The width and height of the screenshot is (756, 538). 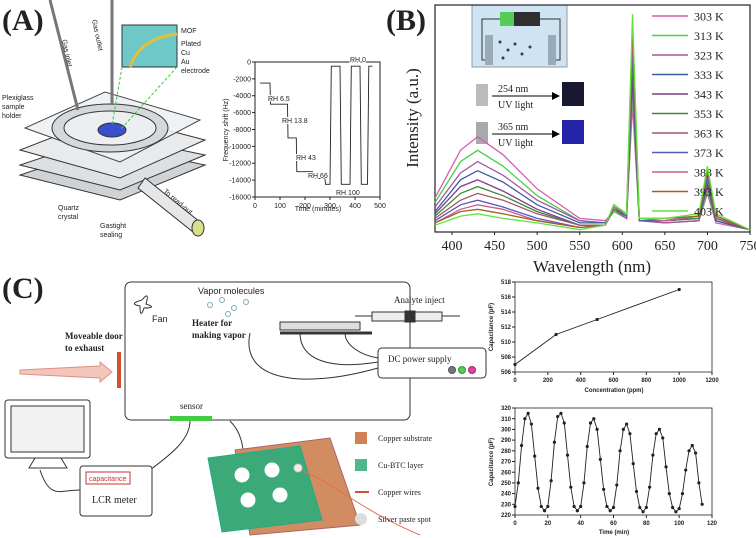 I want to click on qcm-schematic, so click(x=112, y=118).